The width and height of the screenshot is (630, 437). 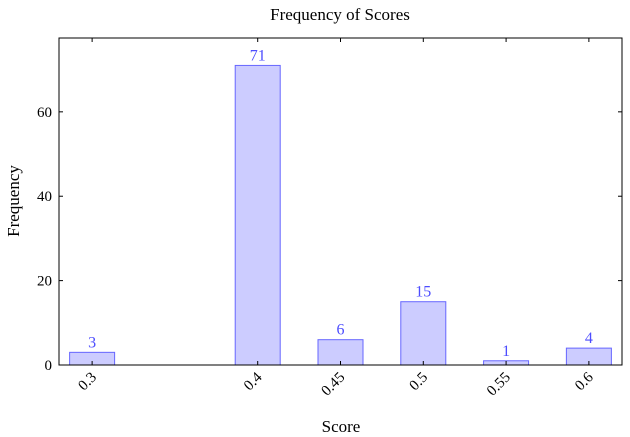 What do you see at coordinates (423, 333) in the screenshot?
I see `bar-0.5` at bounding box center [423, 333].